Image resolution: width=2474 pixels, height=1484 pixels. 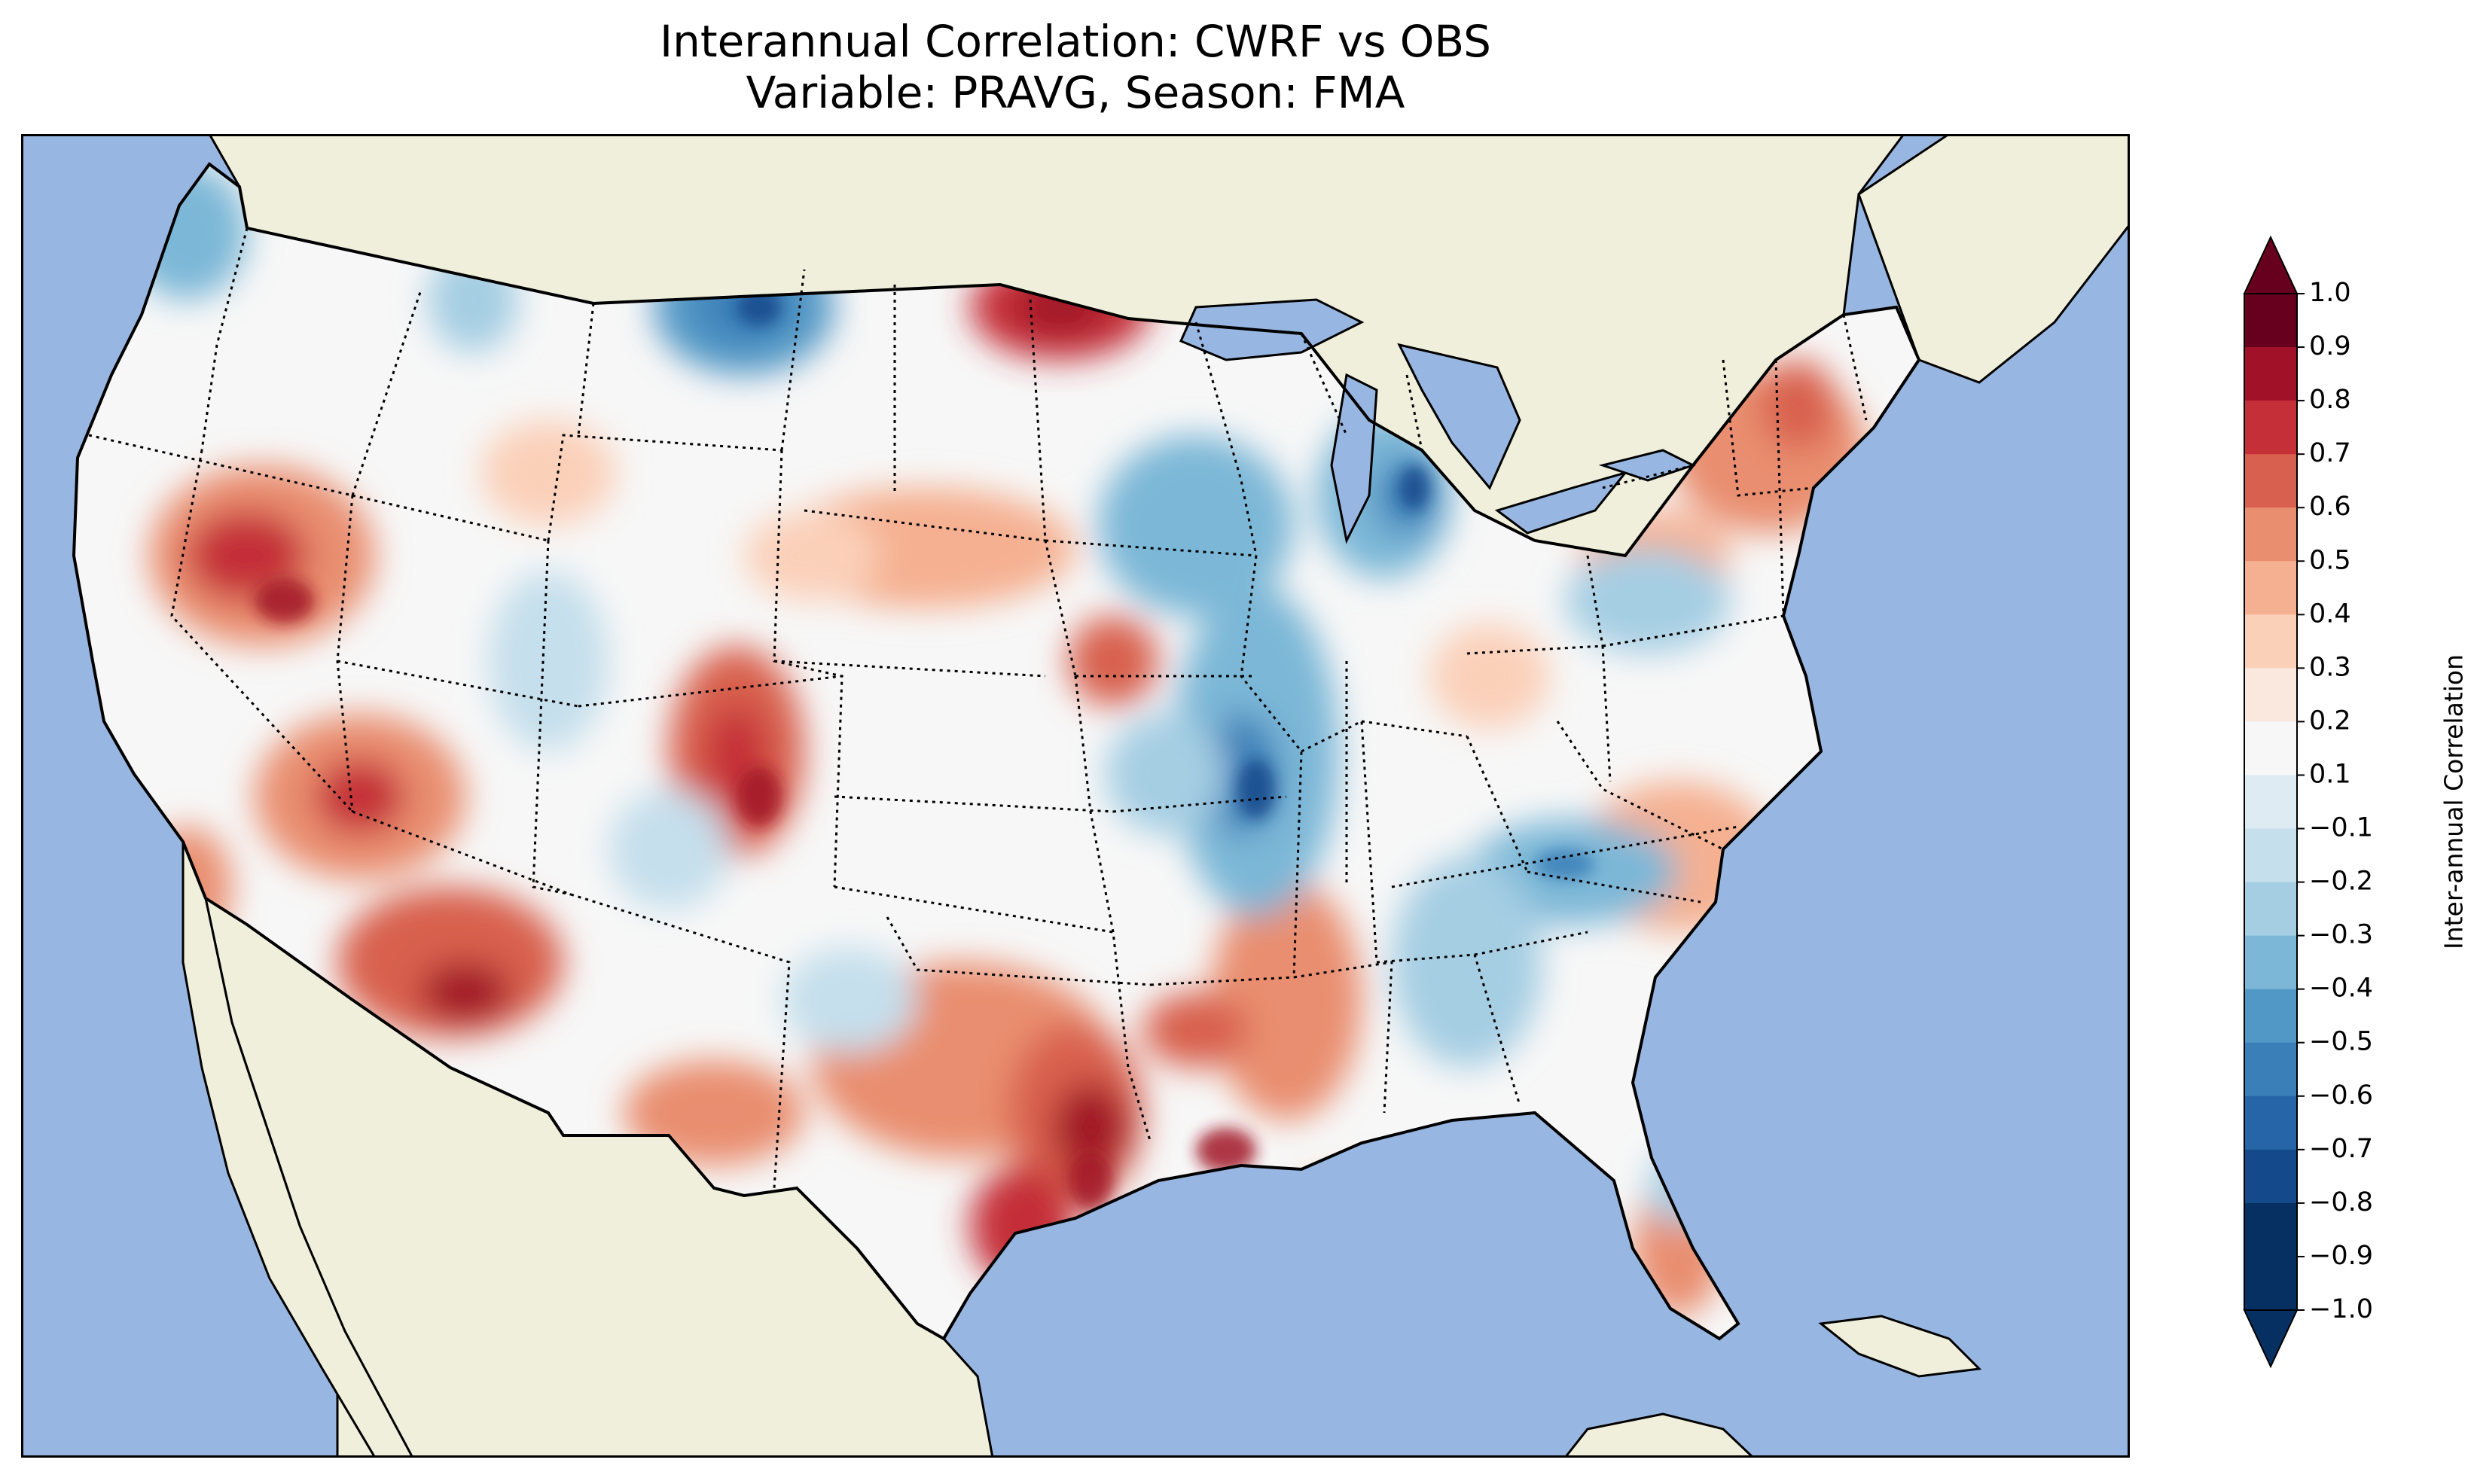 I want to click on colorbar-swatches, so click(x=2270, y=802).